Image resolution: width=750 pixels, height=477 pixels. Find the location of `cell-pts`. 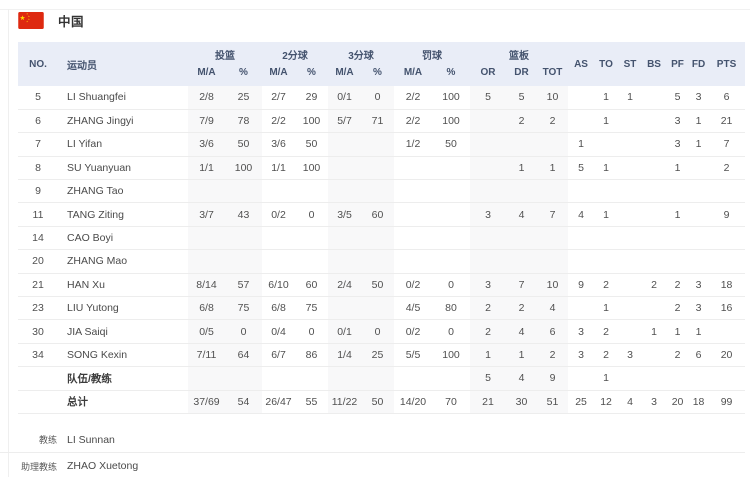

cell-pts is located at coordinates (727, 238).